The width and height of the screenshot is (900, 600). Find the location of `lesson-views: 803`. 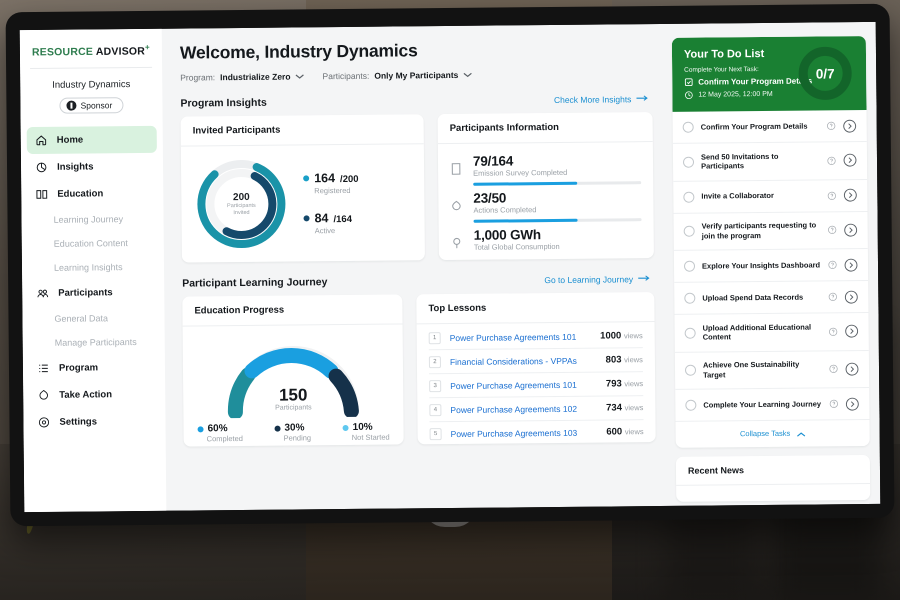

lesson-views: 803 is located at coordinates (613, 360).